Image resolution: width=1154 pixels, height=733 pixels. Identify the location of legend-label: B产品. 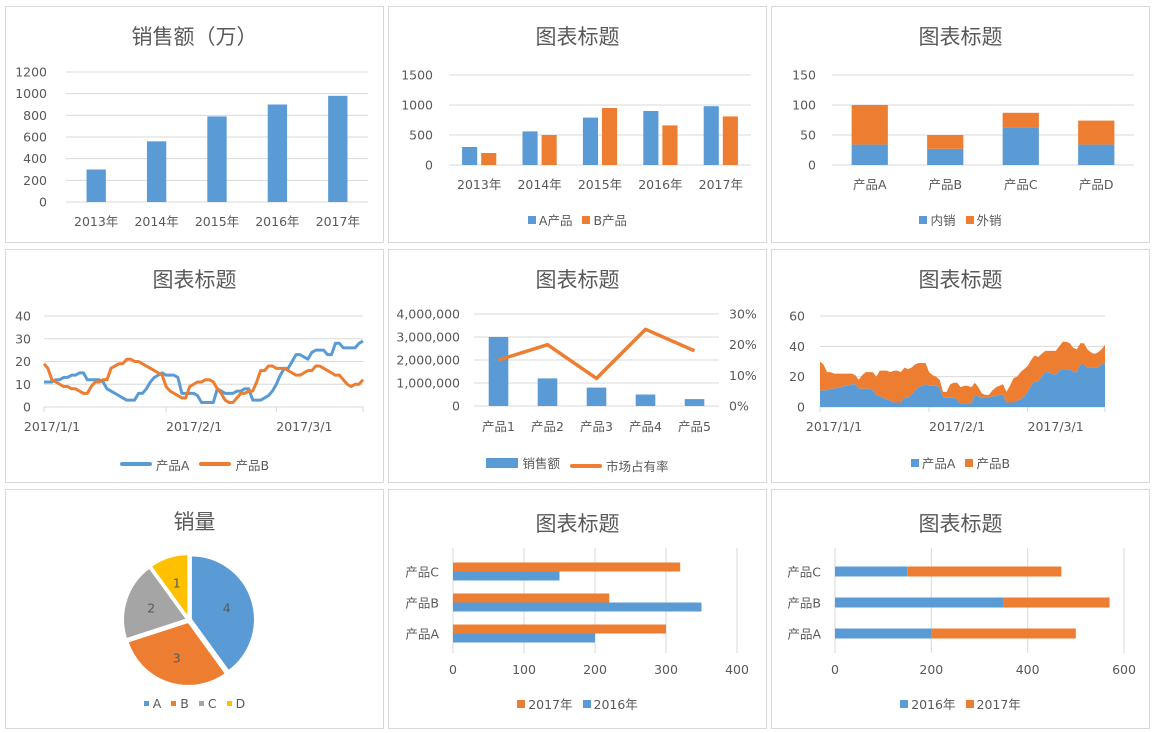
(610, 220).